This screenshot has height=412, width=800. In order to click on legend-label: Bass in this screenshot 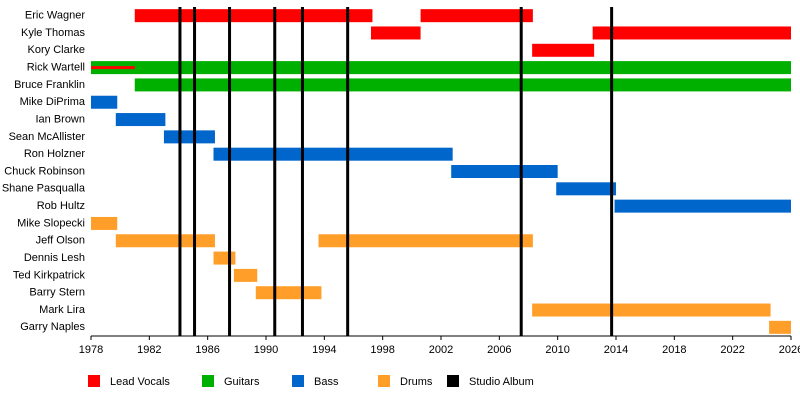, I will do `click(326, 382)`.